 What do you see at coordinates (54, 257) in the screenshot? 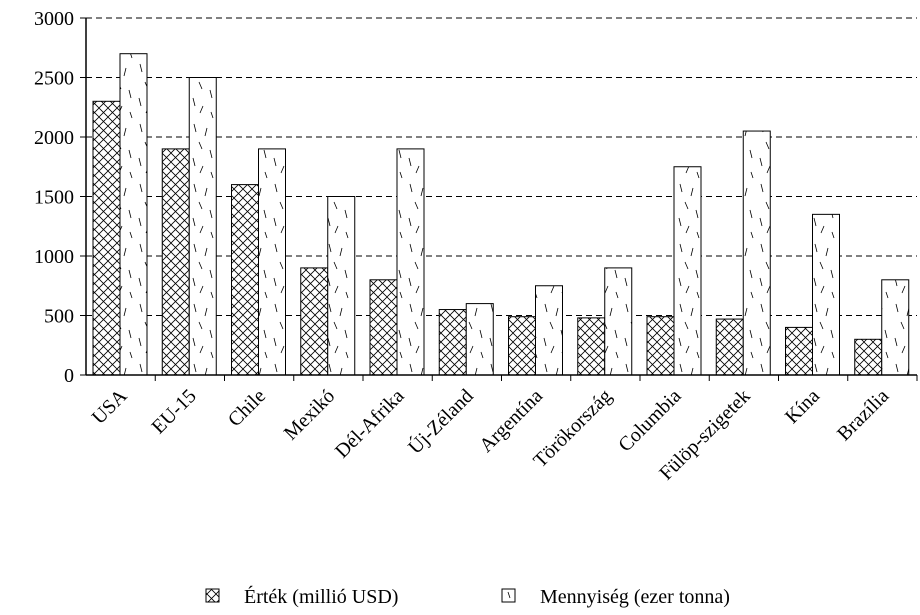
I see `y-tick-label: 1000` at bounding box center [54, 257].